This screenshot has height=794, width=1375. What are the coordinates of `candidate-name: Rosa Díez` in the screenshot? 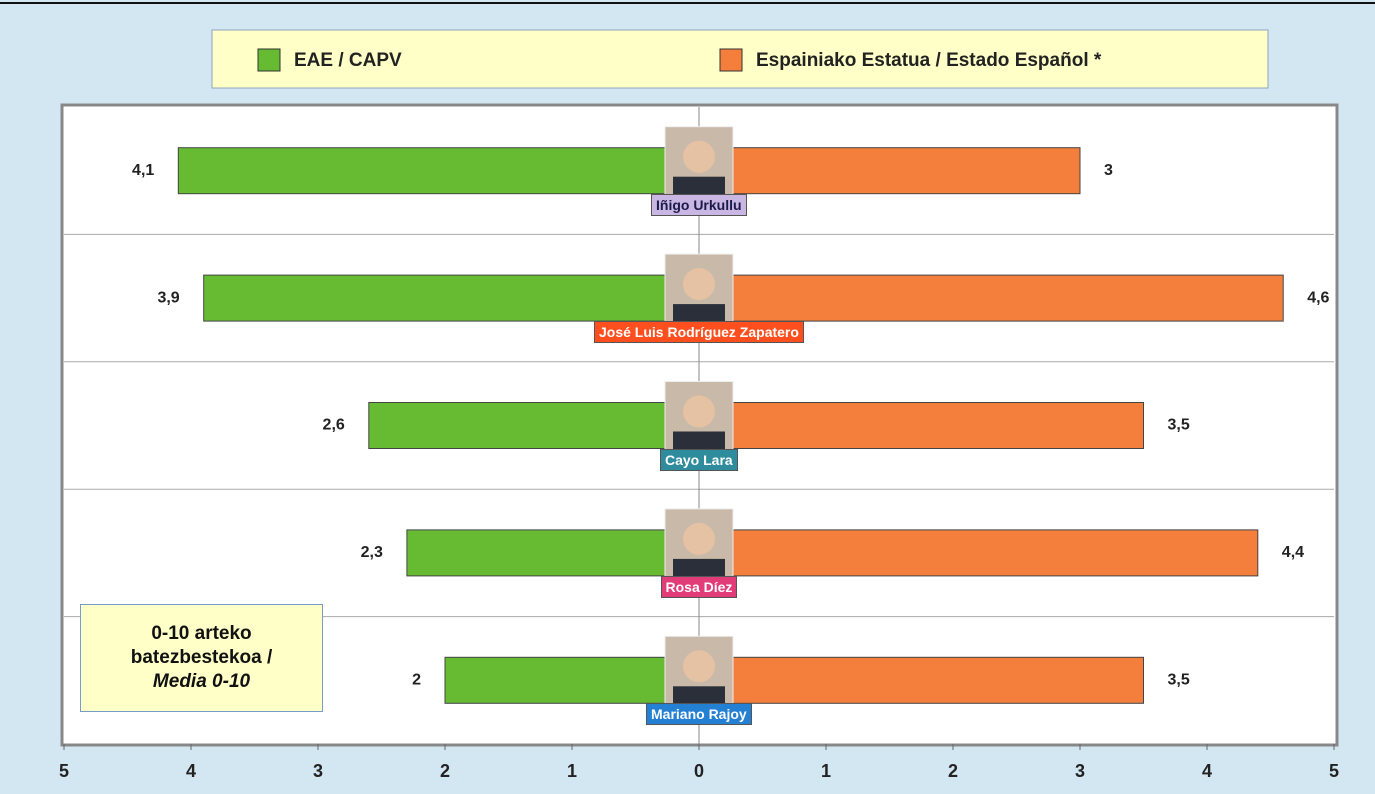 It's located at (699, 586).